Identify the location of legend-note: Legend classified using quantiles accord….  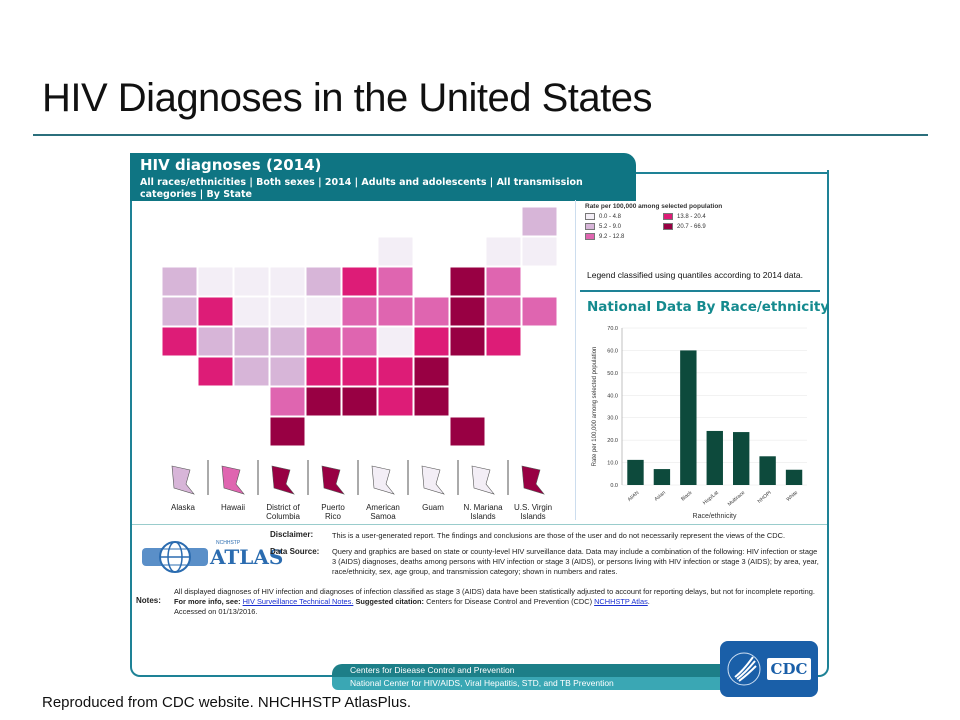
(695, 275).